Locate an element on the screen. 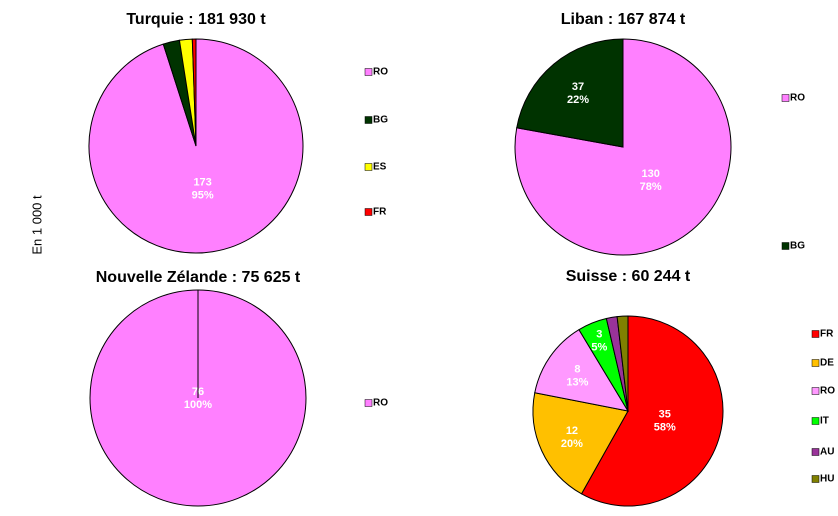  data-label-line: 3 is located at coordinates (599, 335).